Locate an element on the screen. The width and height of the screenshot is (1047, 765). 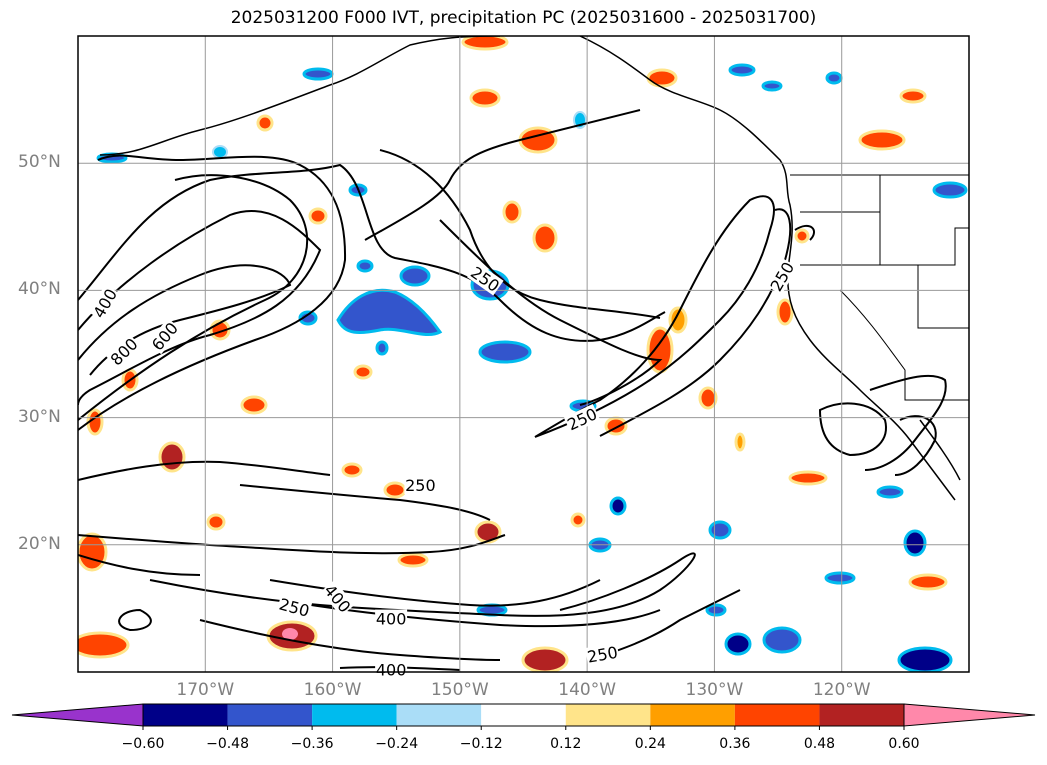
lon-tick-label: 140°W is located at coordinates (587, 690).